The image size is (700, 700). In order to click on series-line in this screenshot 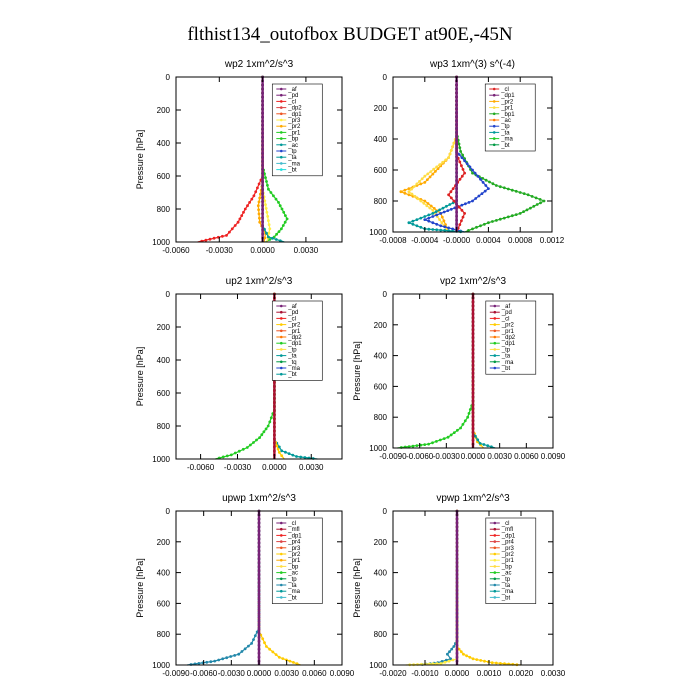, I will do `click(438, 588)`.